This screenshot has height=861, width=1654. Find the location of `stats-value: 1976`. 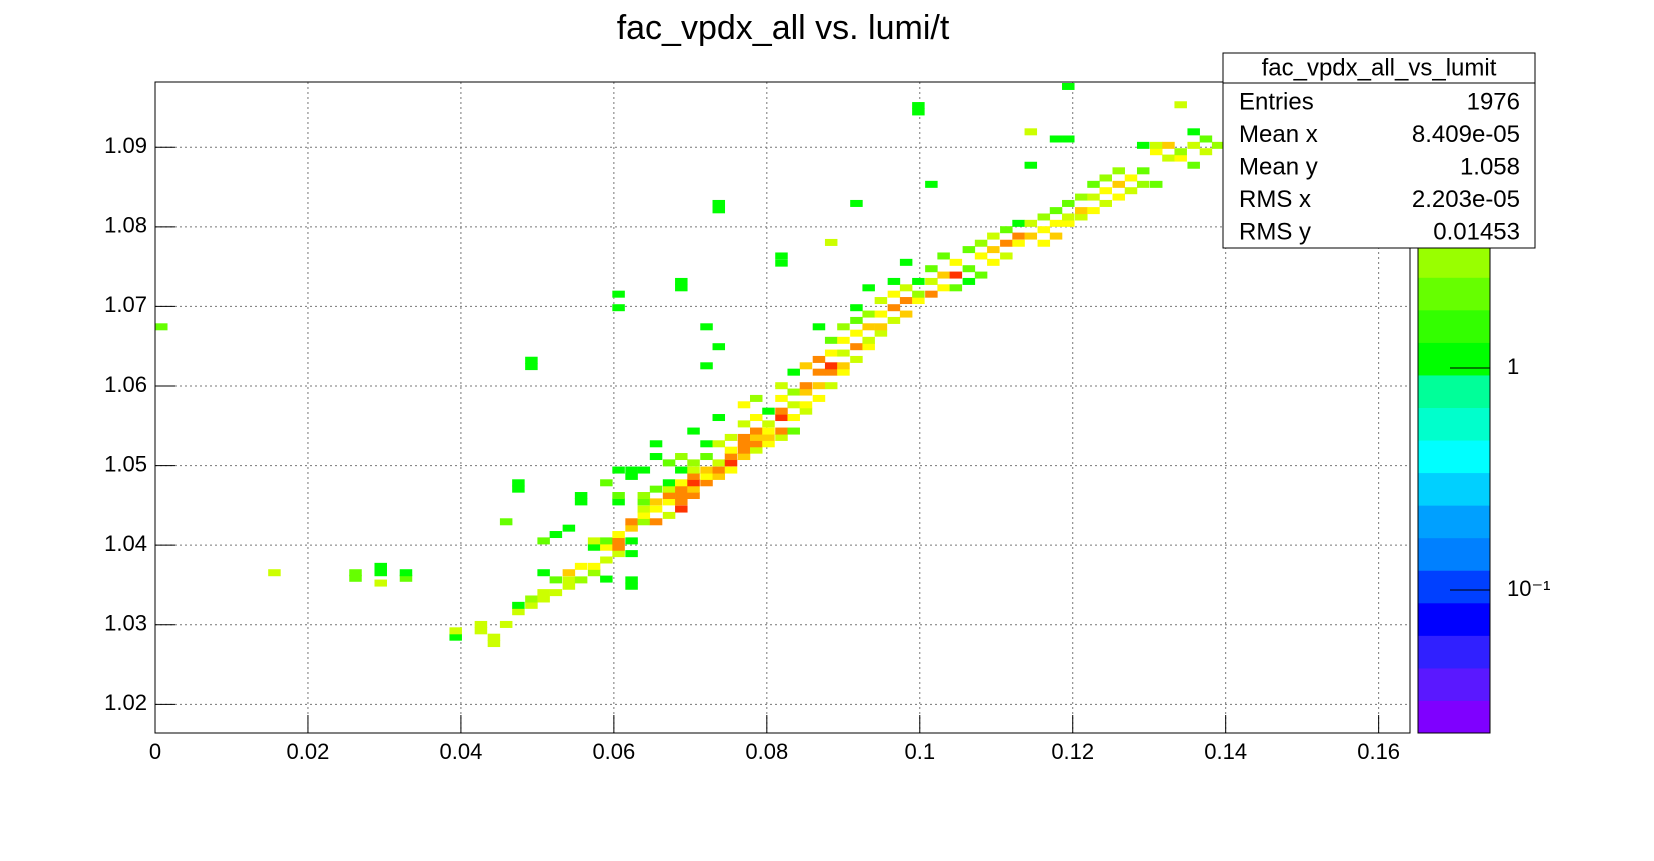

stats-value: 1976 is located at coordinates (1493, 101).